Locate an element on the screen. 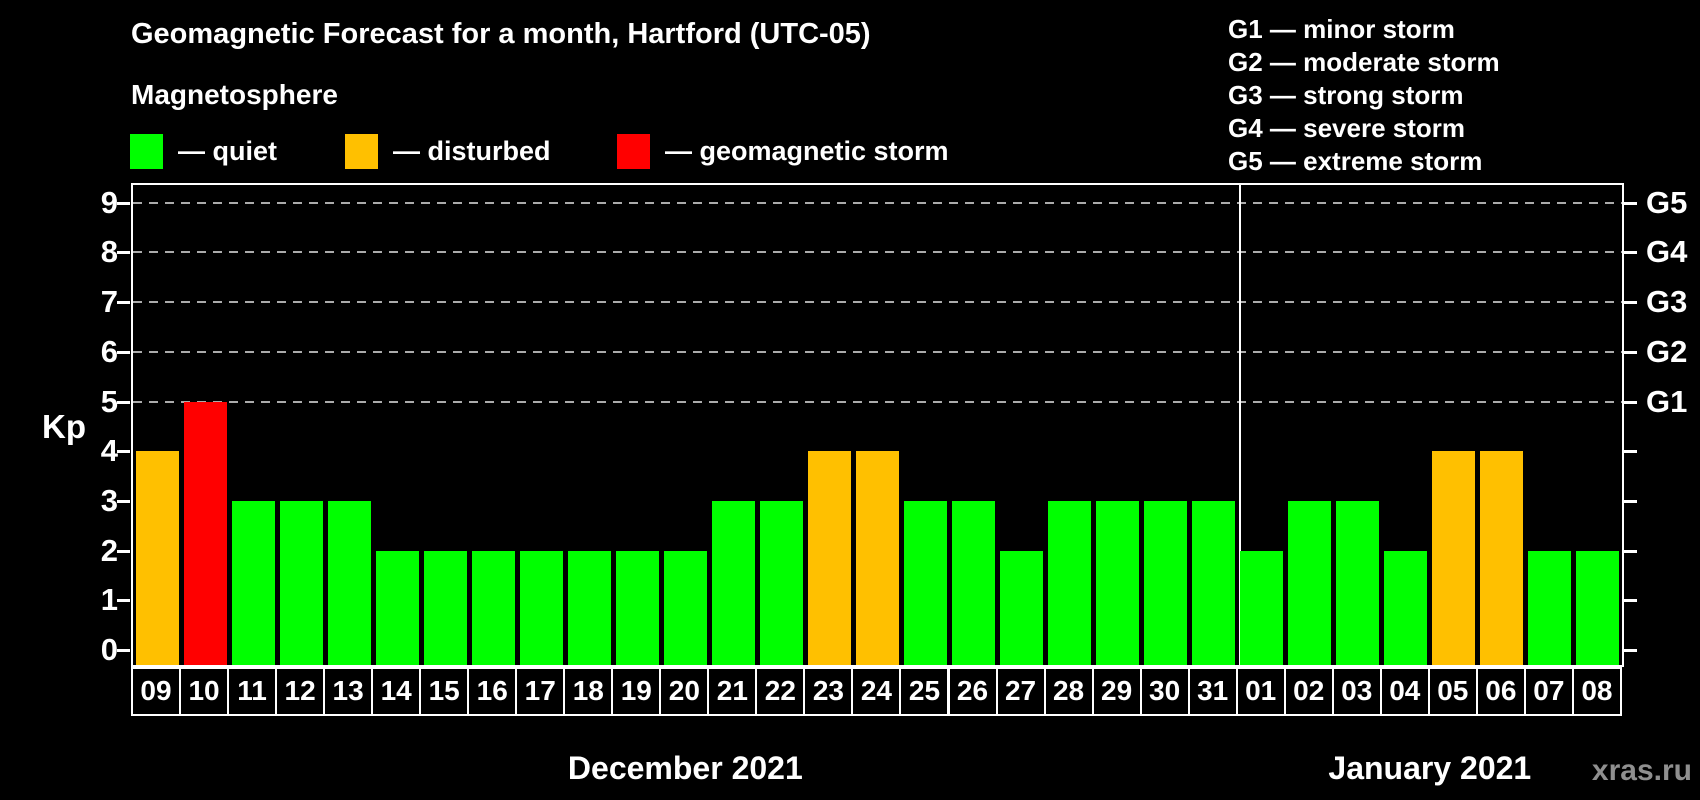 This screenshot has width=1700, height=800. day-label-17: 17 is located at coordinates (540, 691).